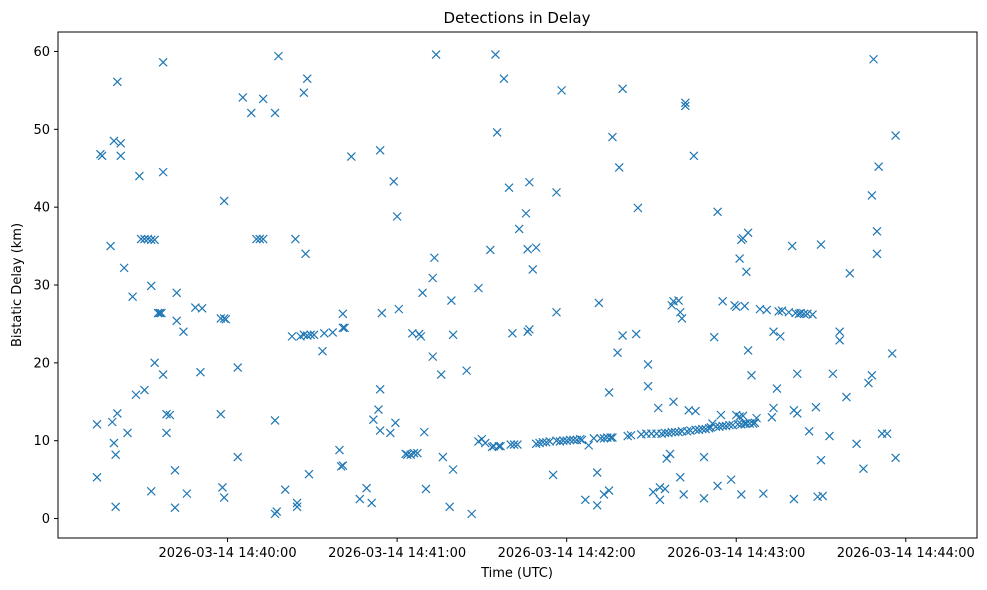 This screenshot has width=987, height=590. Describe the element at coordinates (228, 553) in the screenshot. I see `x-tick-label: 2026-03-14 14:40:00` at that location.